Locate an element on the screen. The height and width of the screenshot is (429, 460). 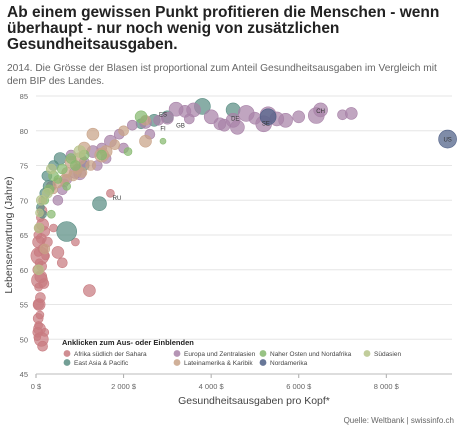
legend-item-lateinamerika: Lateinamerika & Karibik is located at coordinates (218, 363).